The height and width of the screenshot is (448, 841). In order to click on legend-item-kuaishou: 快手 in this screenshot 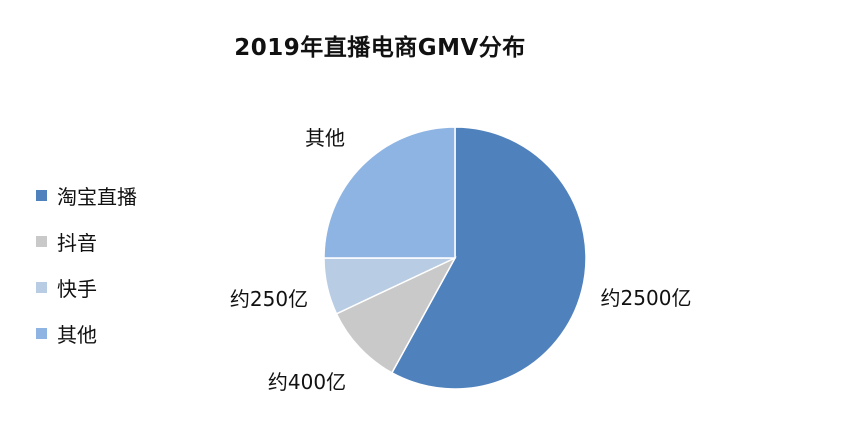, I will do `click(86, 287)`.